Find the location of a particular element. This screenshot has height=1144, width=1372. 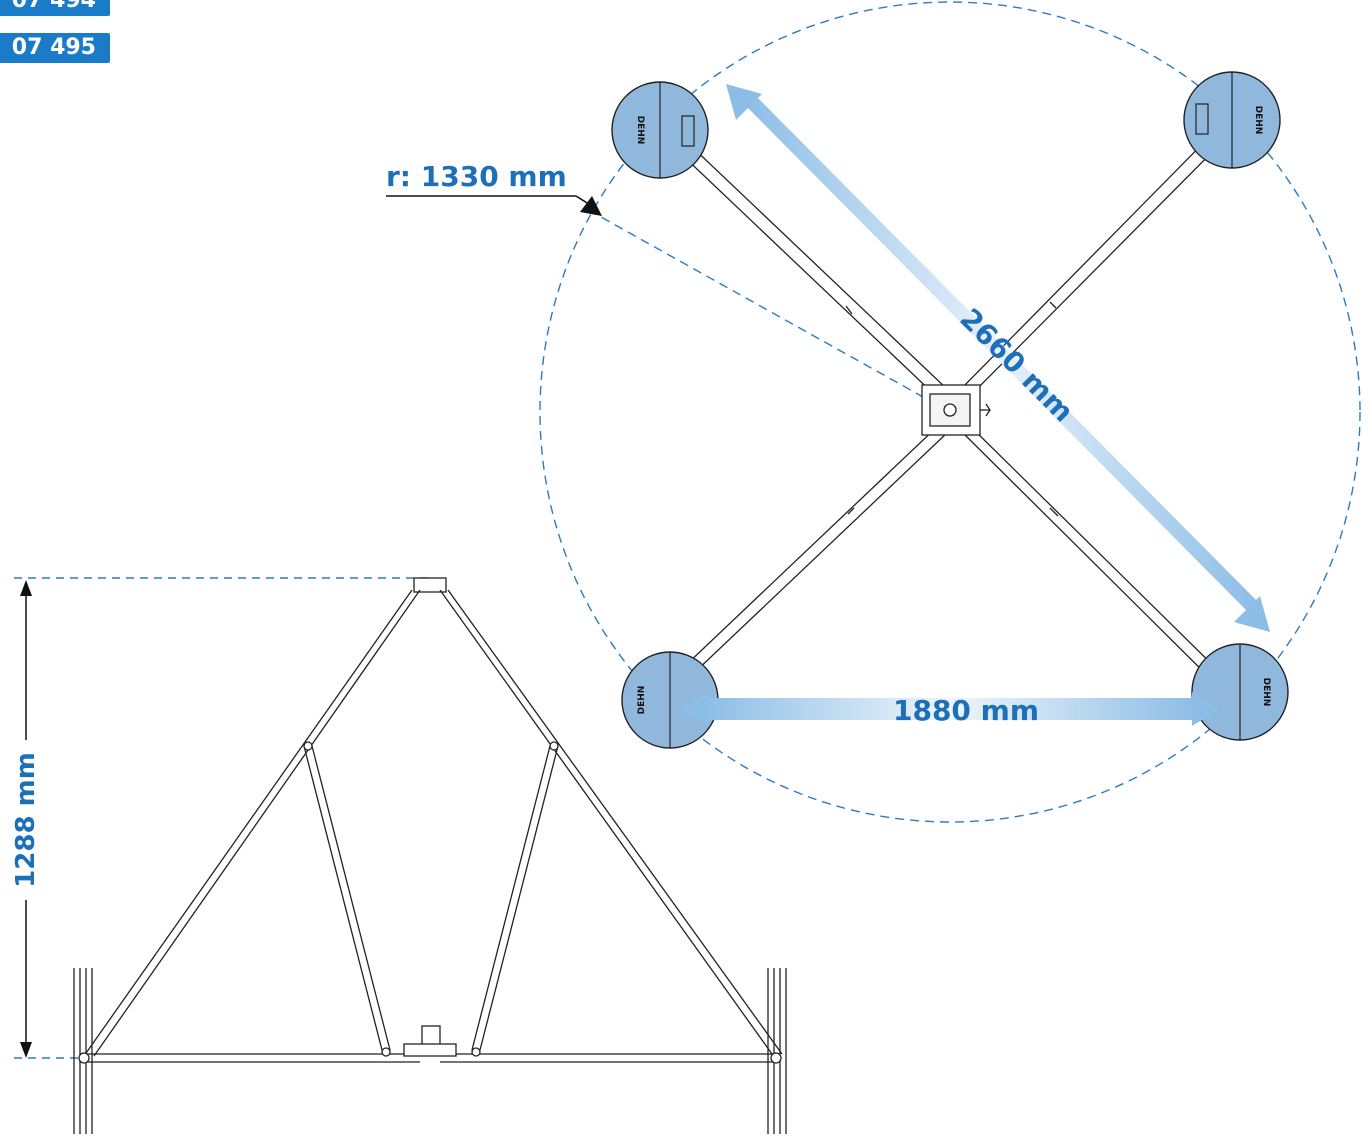

width-dimension-arrow is located at coordinates (950, 709).